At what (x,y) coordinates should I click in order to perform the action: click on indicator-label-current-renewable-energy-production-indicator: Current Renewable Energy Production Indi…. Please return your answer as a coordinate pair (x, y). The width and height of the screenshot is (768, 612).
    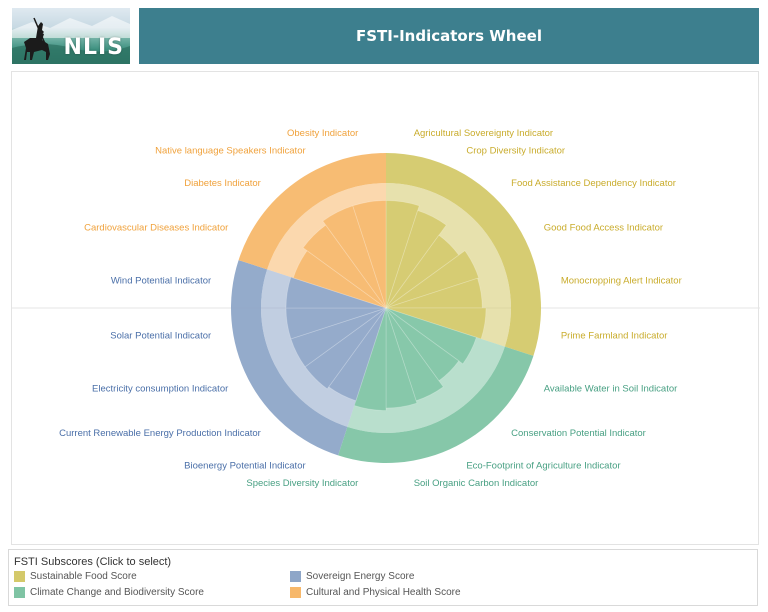
    Looking at the image, I should click on (160, 433).